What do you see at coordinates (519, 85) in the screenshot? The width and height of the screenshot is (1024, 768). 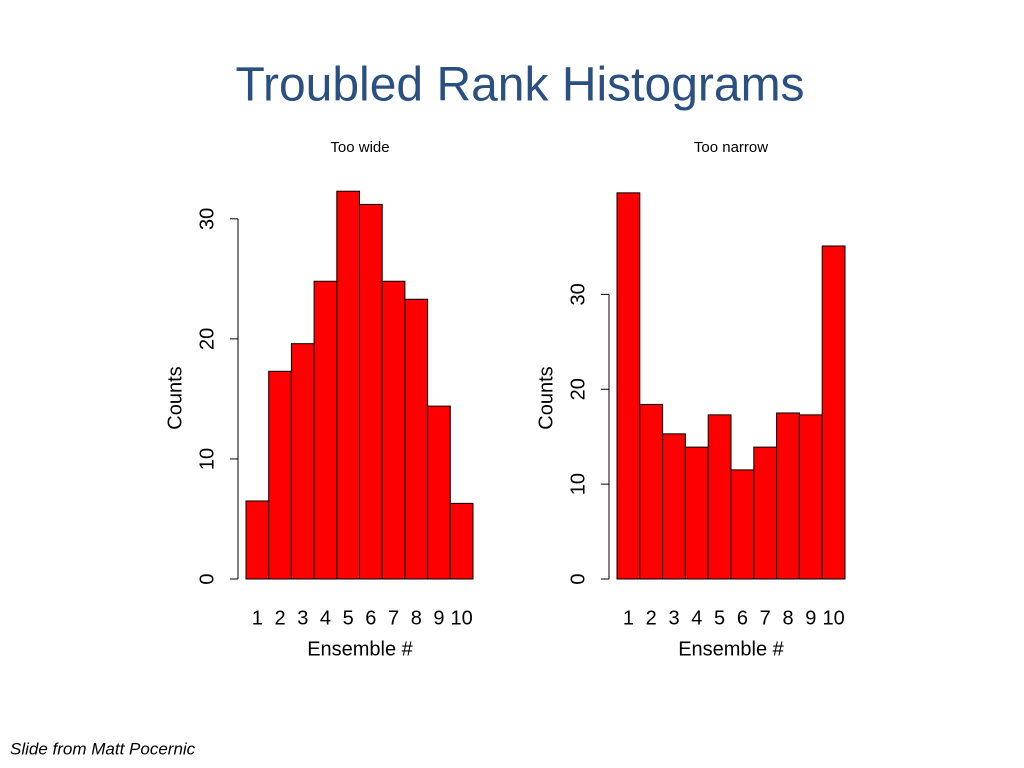 I see `slide-title: Troubled Rank Histograms` at bounding box center [519, 85].